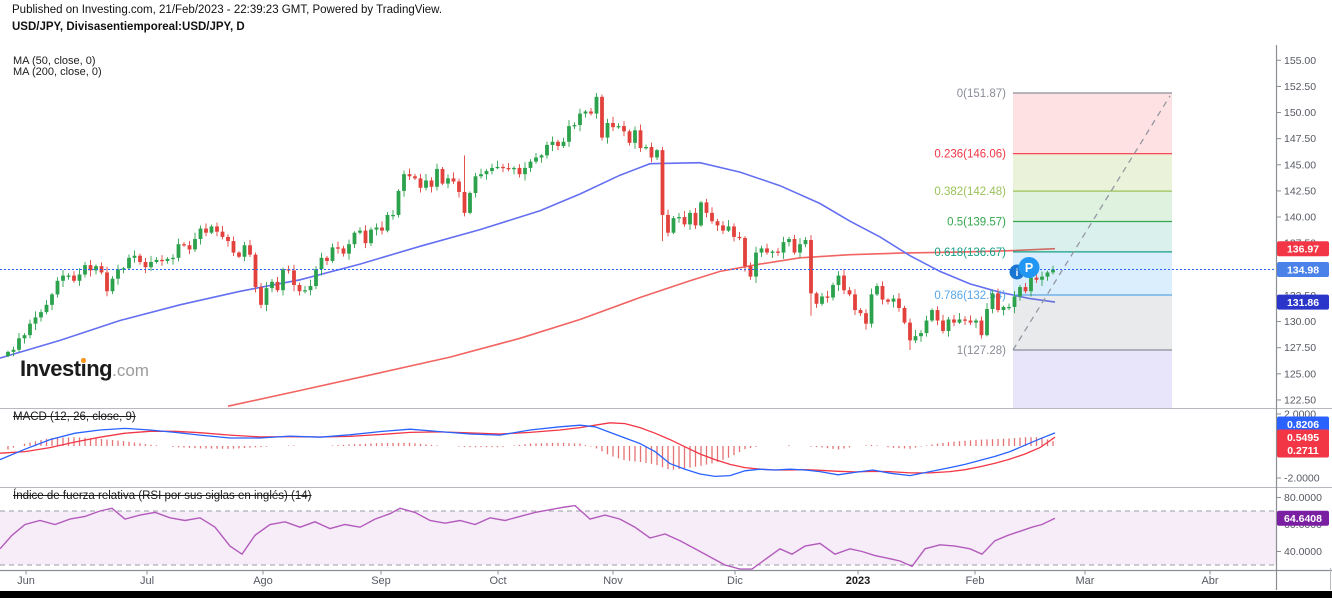 This screenshot has height=598, width=1332. Describe the element at coordinates (1029, 268) in the screenshot. I see `svg-text: P` at that location.